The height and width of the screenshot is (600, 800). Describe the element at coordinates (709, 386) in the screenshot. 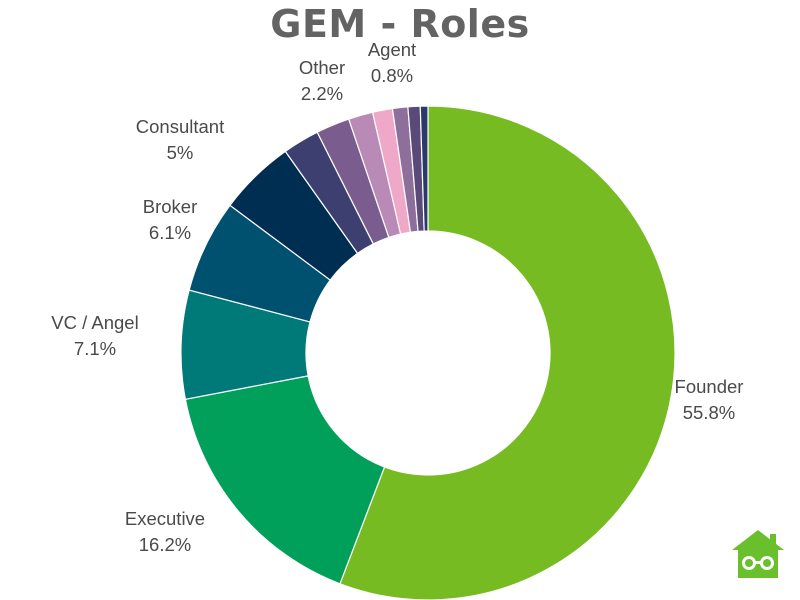

I see `slice-label-name: Founder` at that location.